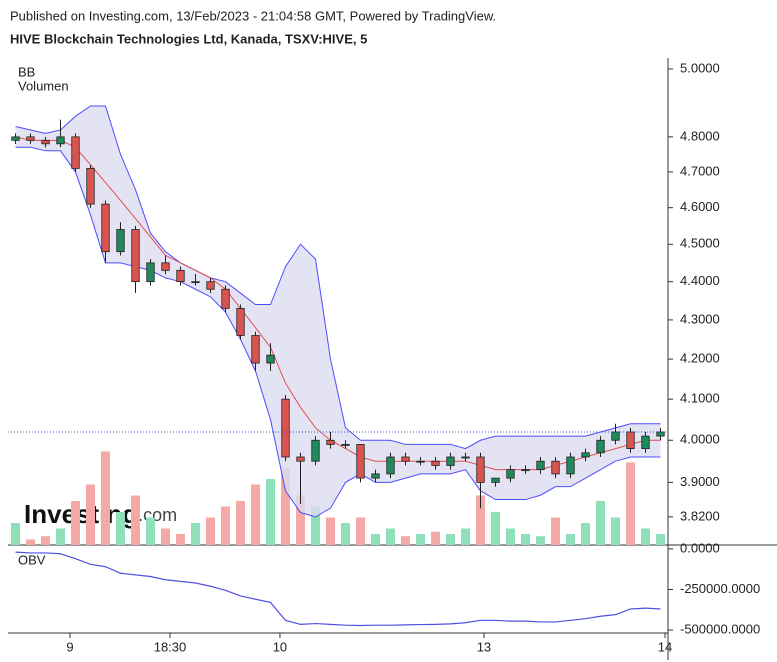 Image resolution: width=777 pixels, height=662 pixels. Describe the element at coordinates (157, 515) in the screenshot. I see `watermark-suffix: .com` at that location.